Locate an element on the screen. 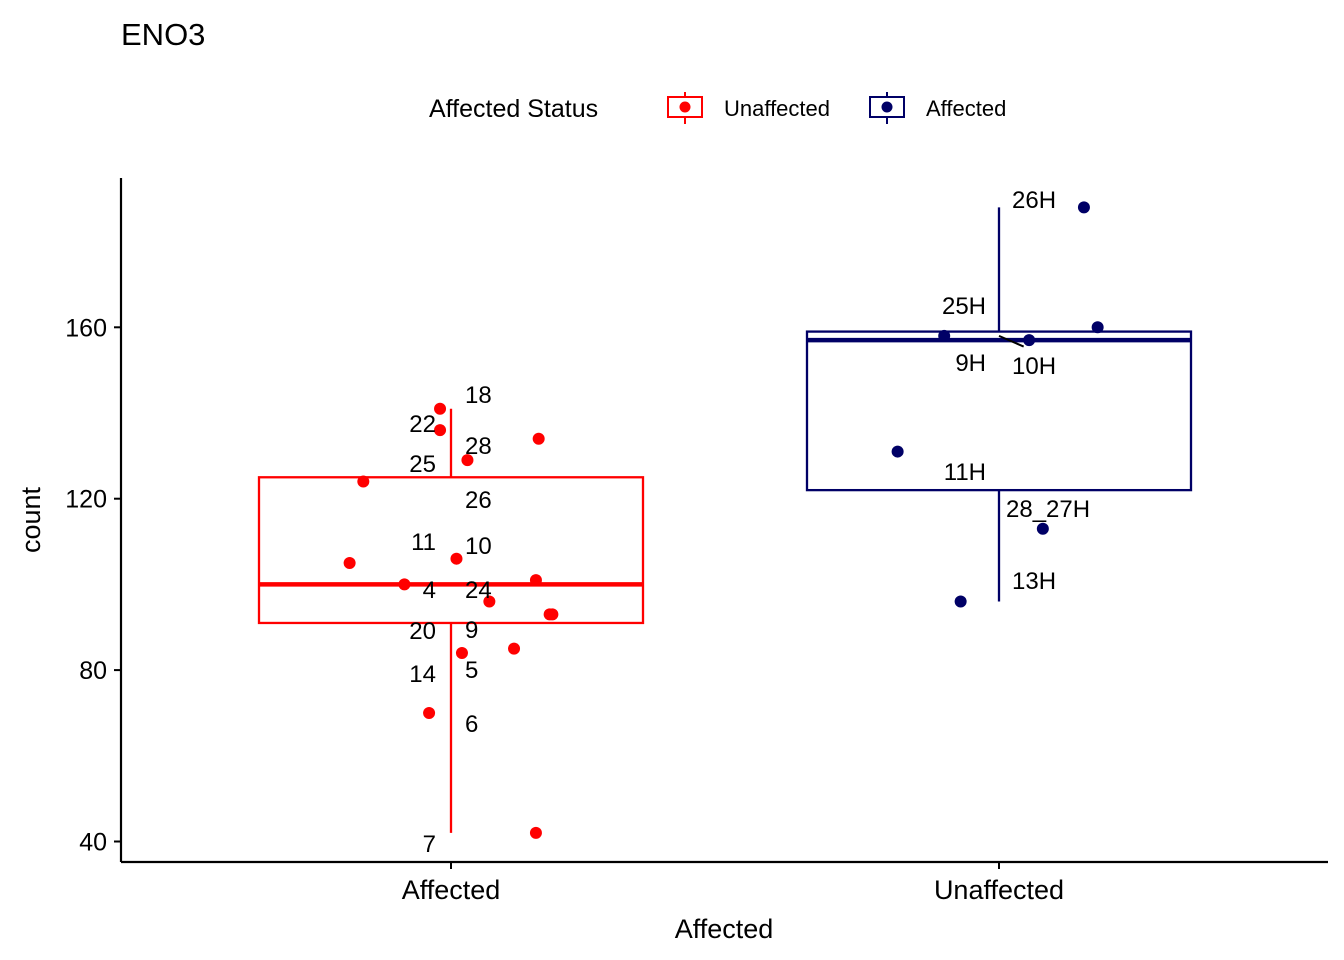 This screenshot has height=960, width=1344. point-label: 5 is located at coordinates (471, 670).